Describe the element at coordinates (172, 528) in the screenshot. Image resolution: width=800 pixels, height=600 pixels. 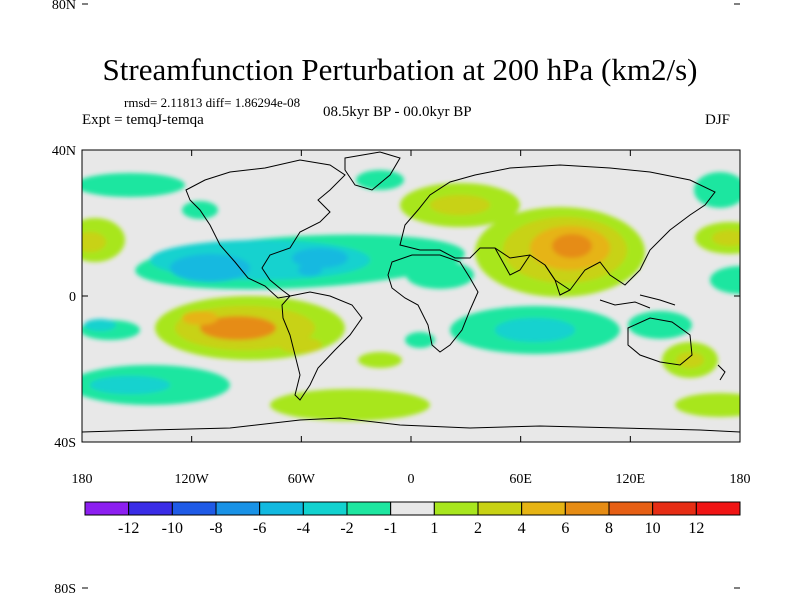
I see `colorbar-label: -10` at that location.